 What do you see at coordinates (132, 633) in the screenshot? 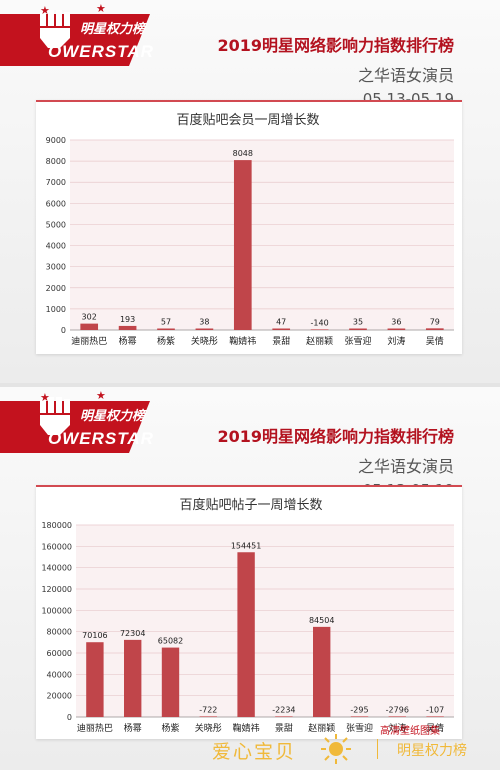
I see `data-label: 72304` at bounding box center [132, 633].